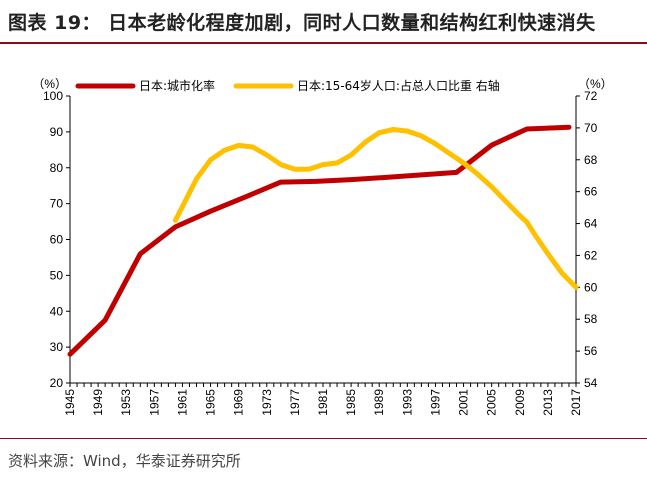 The width and height of the screenshot is (647, 481). I want to click on x-tick-label: 2001, so click(464, 402).